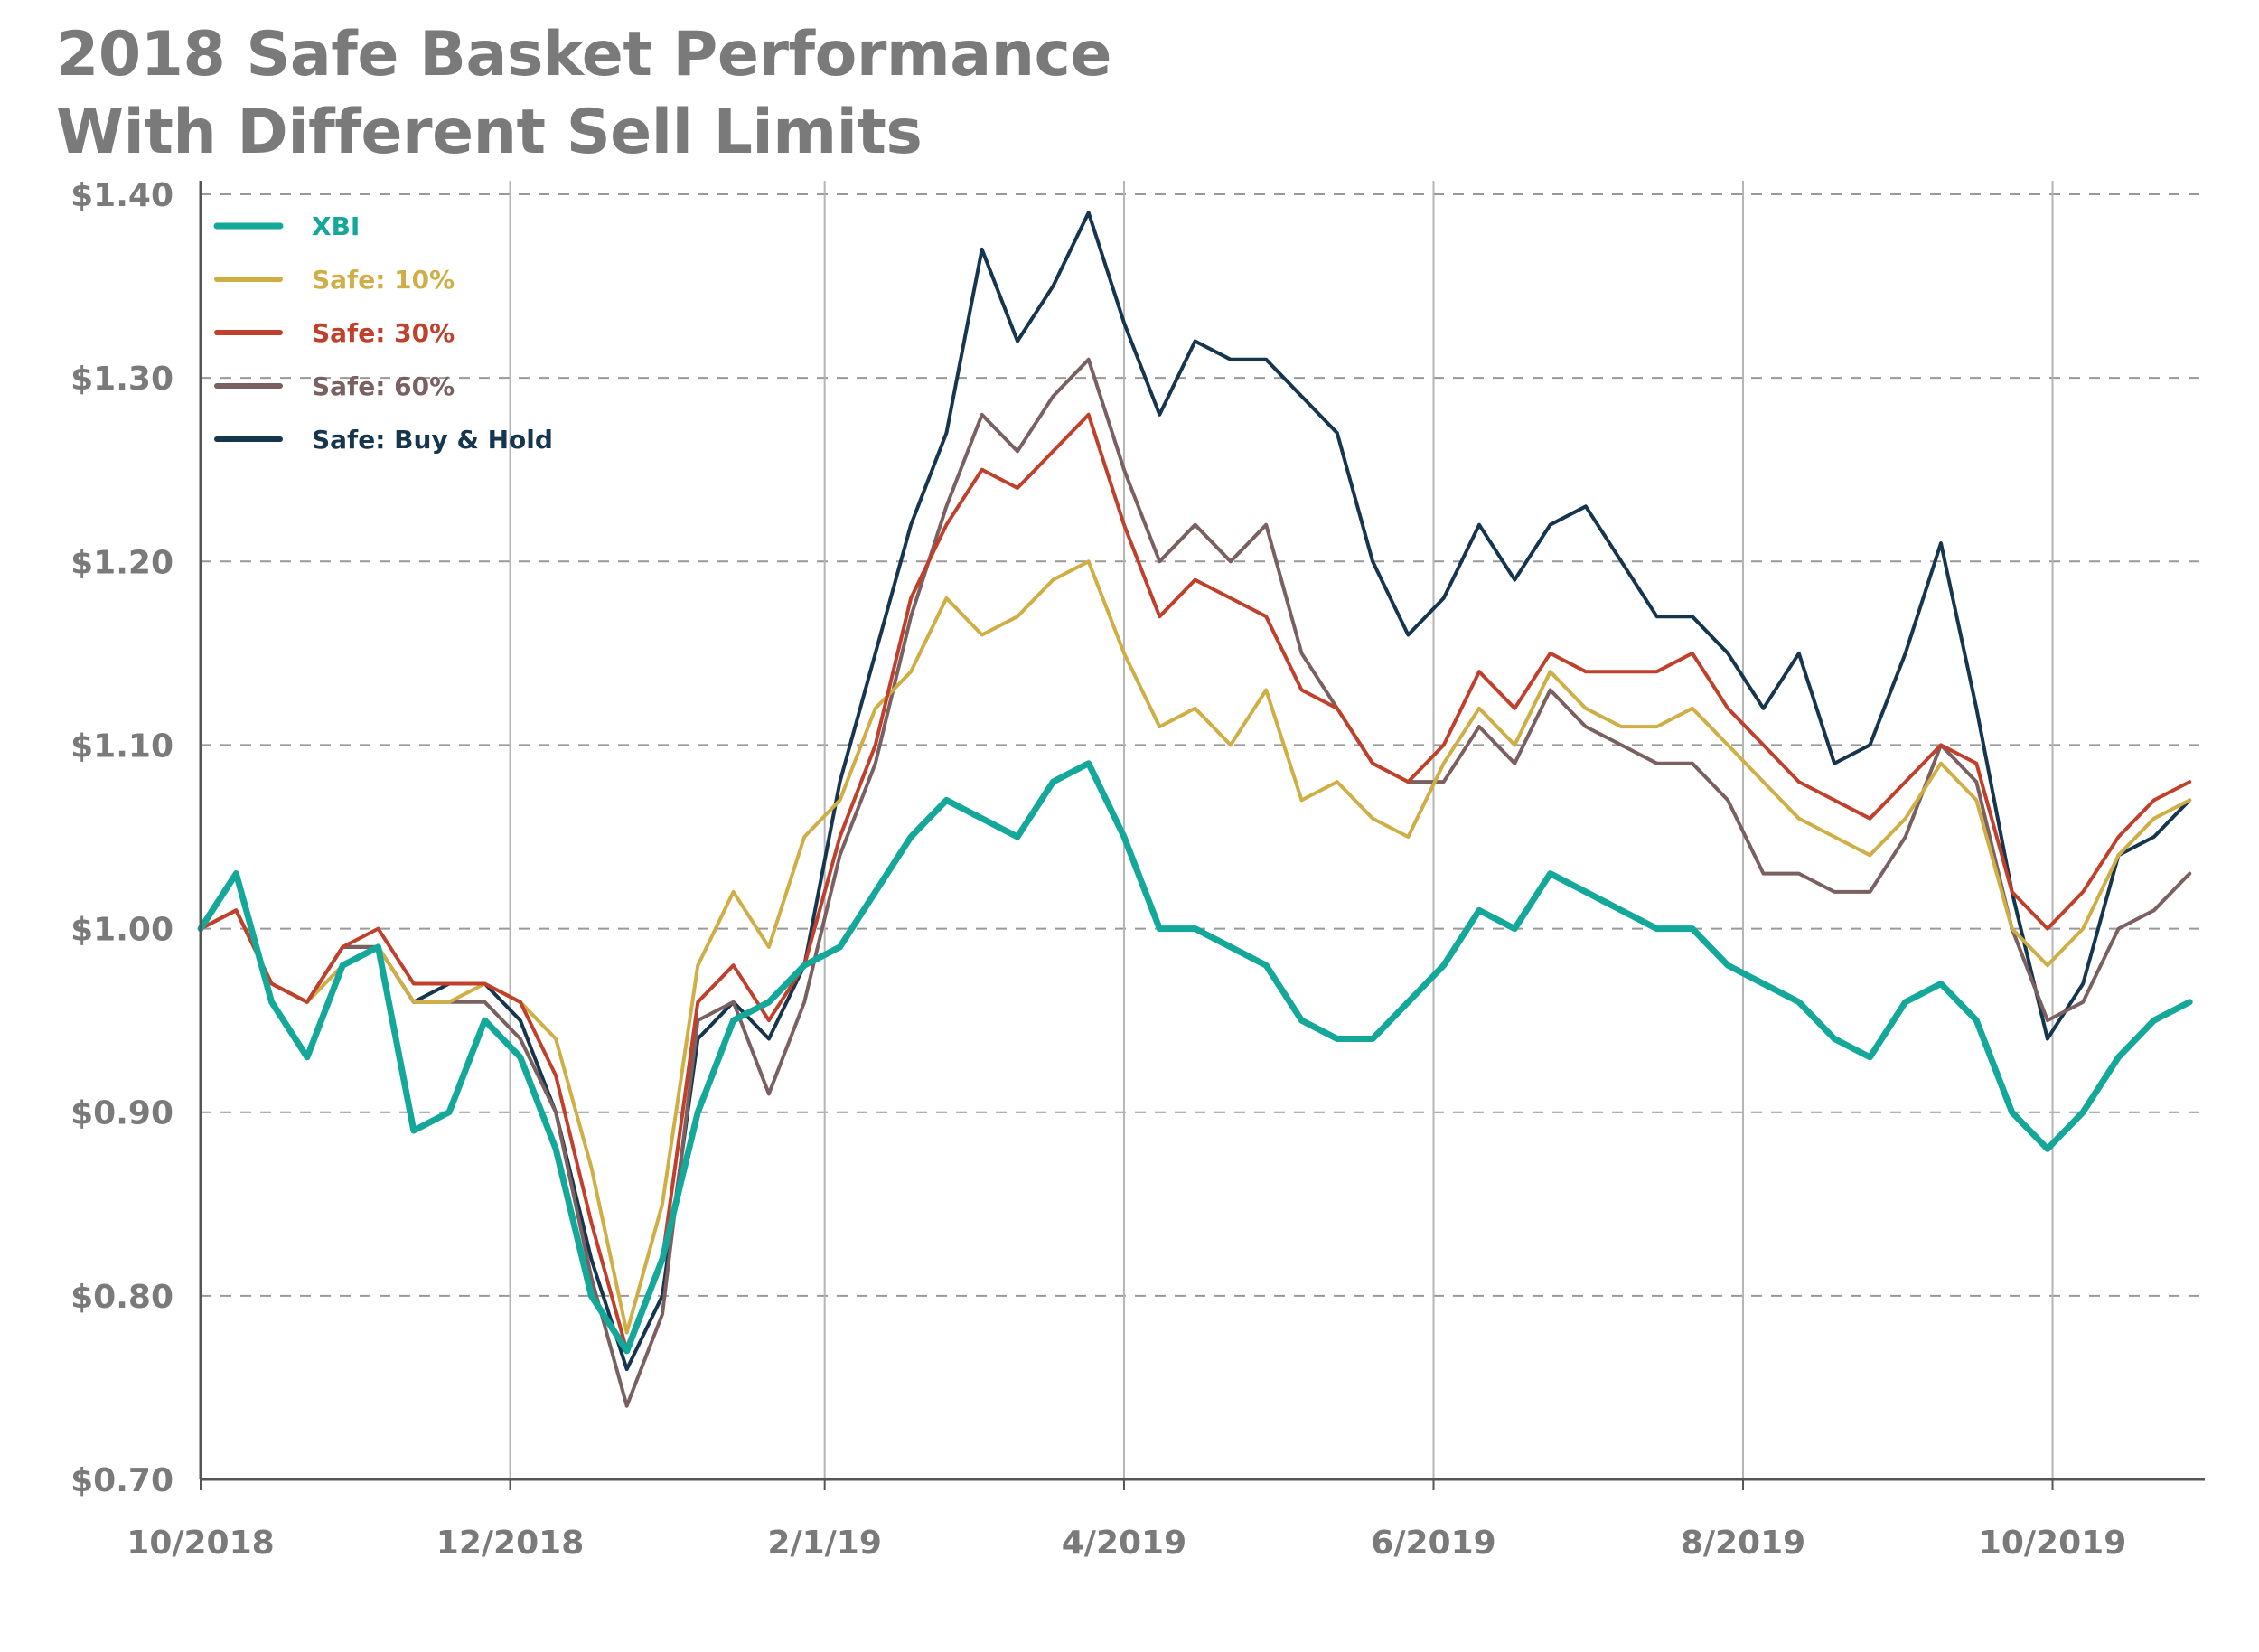  Describe the element at coordinates (510, 1543) in the screenshot. I see `x-tick-label: 12/2018` at that location.